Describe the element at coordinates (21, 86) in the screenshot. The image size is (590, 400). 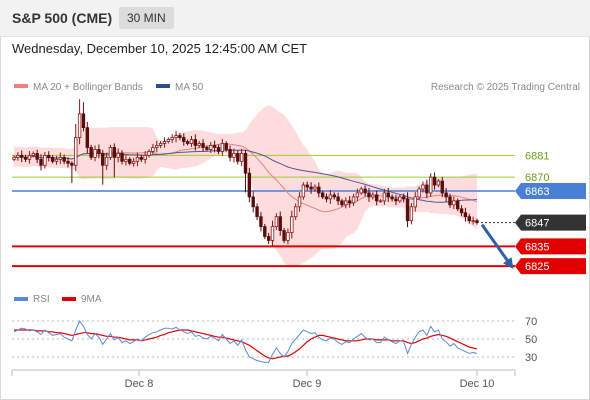
I see `legend-swatch-ma20` at that location.